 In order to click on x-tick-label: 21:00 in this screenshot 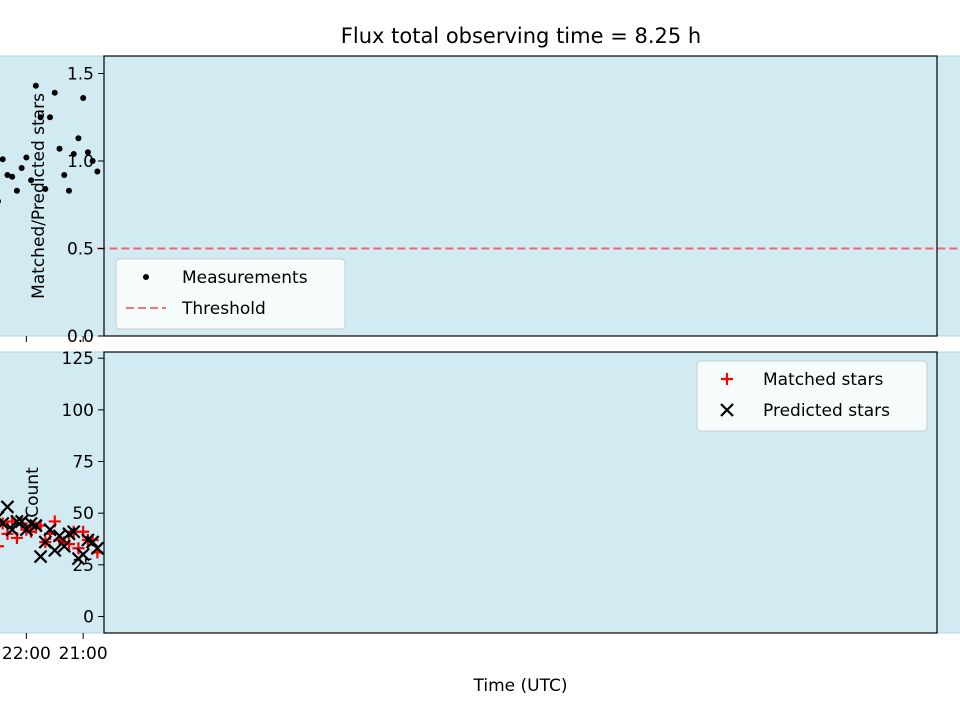, I will do `click(83, 654)`.